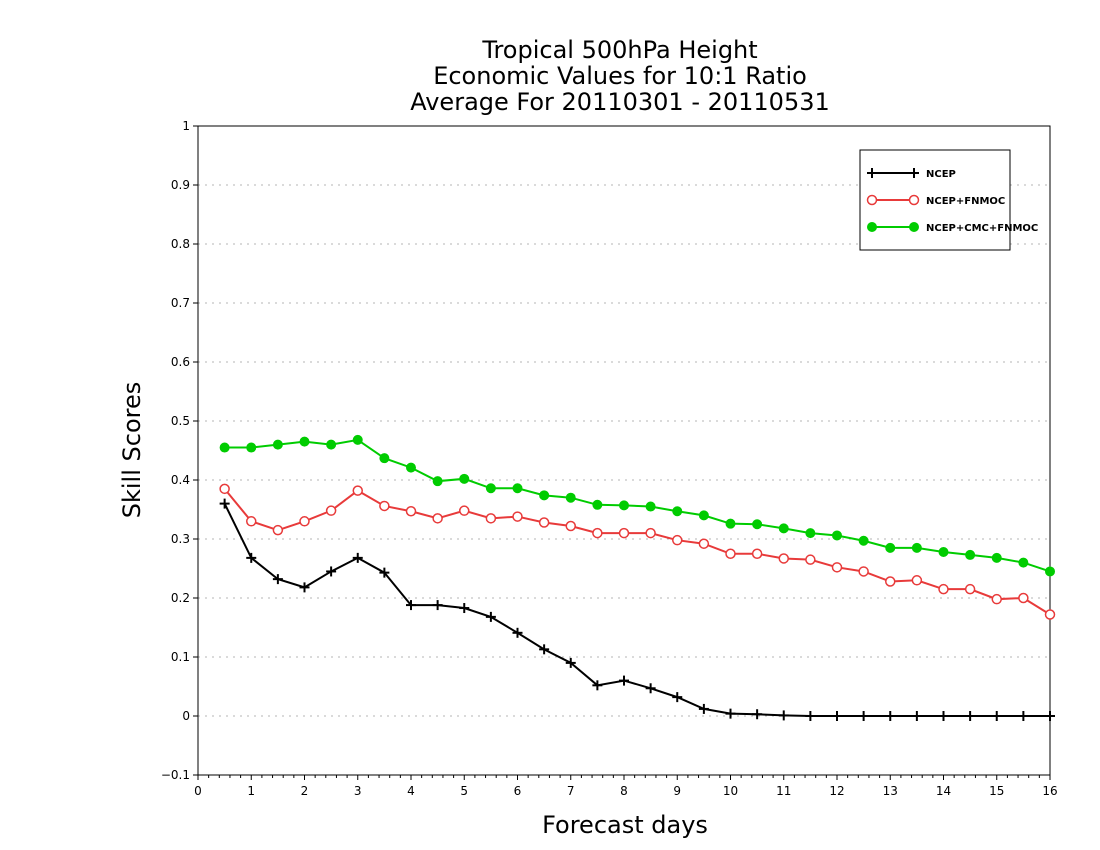 The image size is (1100, 850). What do you see at coordinates (132, 450) in the screenshot?
I see `y-axis-label: Skill Scores` at bounding box center [132, 450].